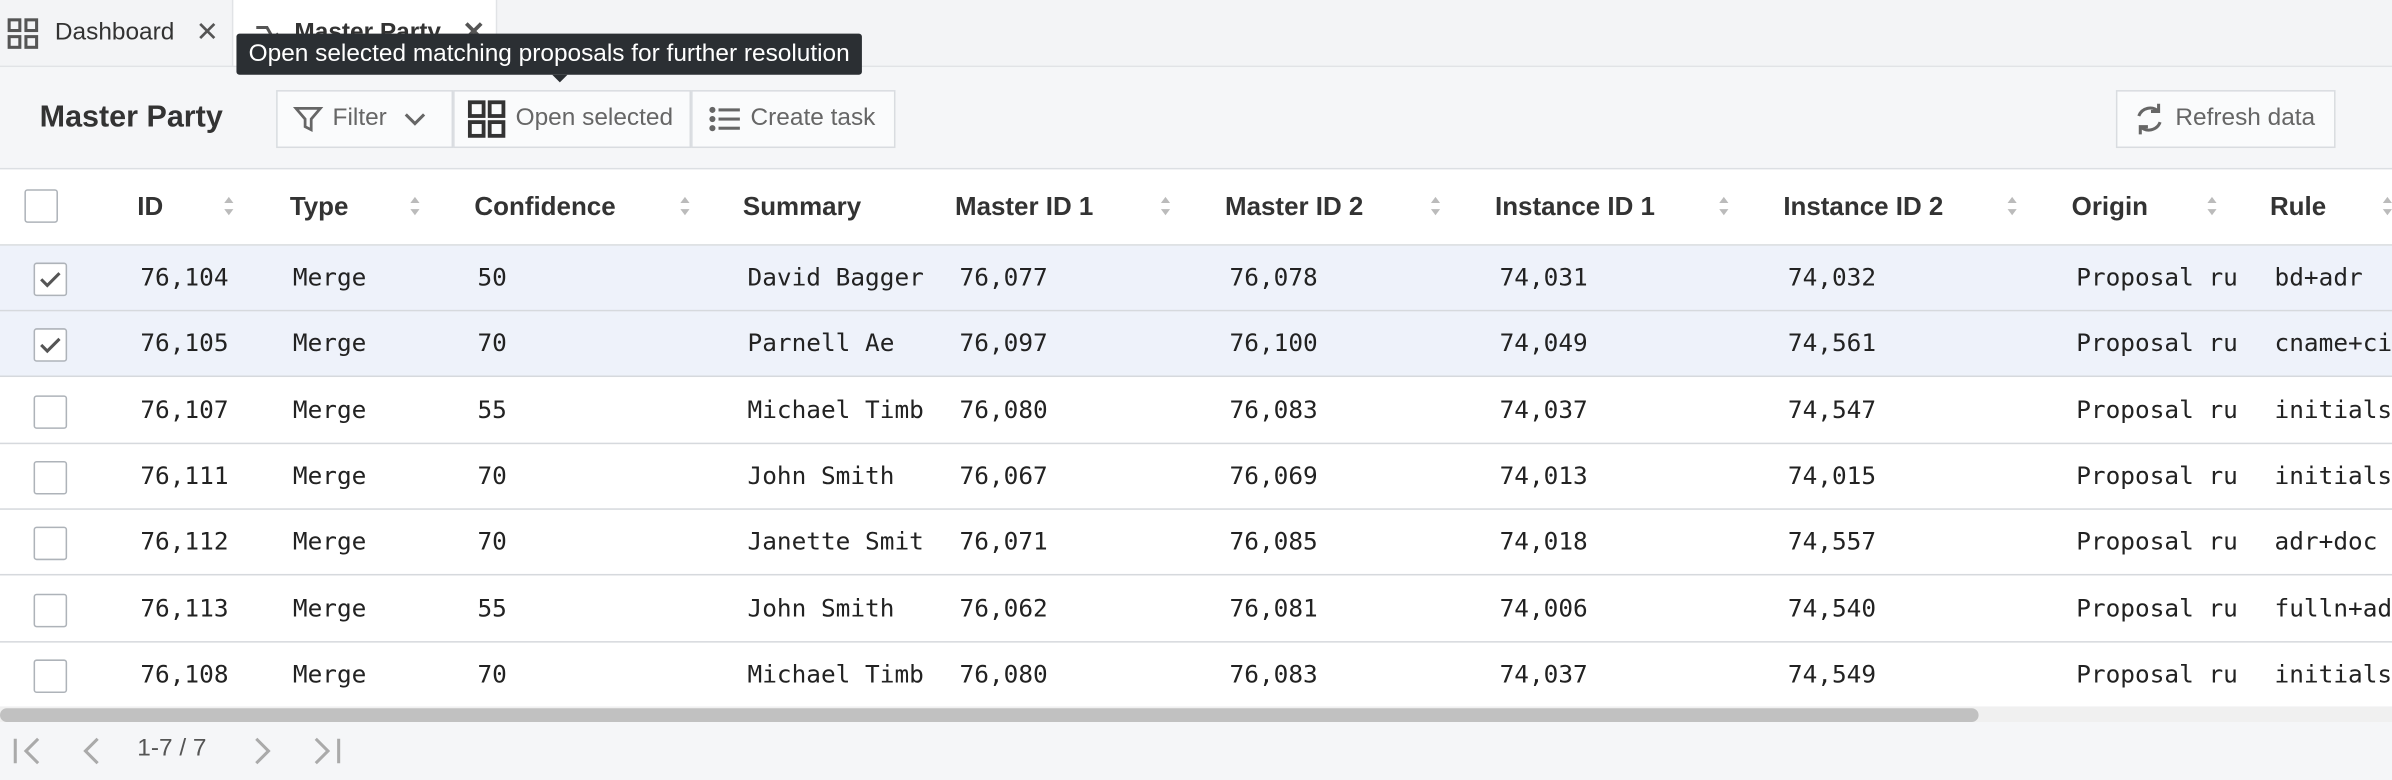  Describe the element at coordinates (1543, 475) in the screenshot. I see `table-cell: 74,013` at that location.